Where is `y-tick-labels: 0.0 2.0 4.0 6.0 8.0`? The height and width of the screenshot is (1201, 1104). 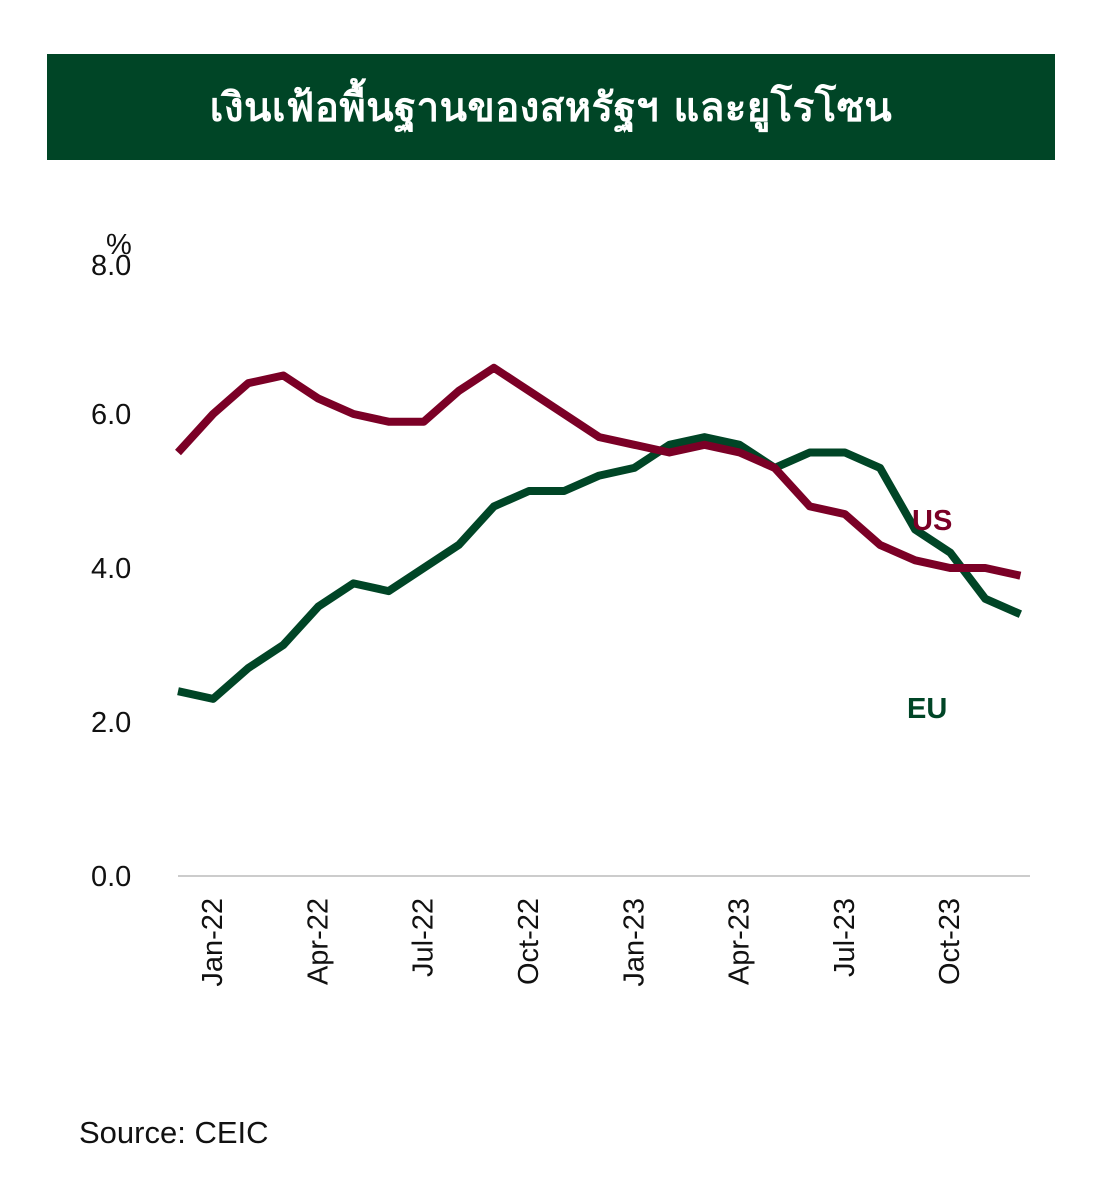 y-tick-labels: 0.0 2.0 4.0 6.0 8.0 is located at coordinates (111, 571).